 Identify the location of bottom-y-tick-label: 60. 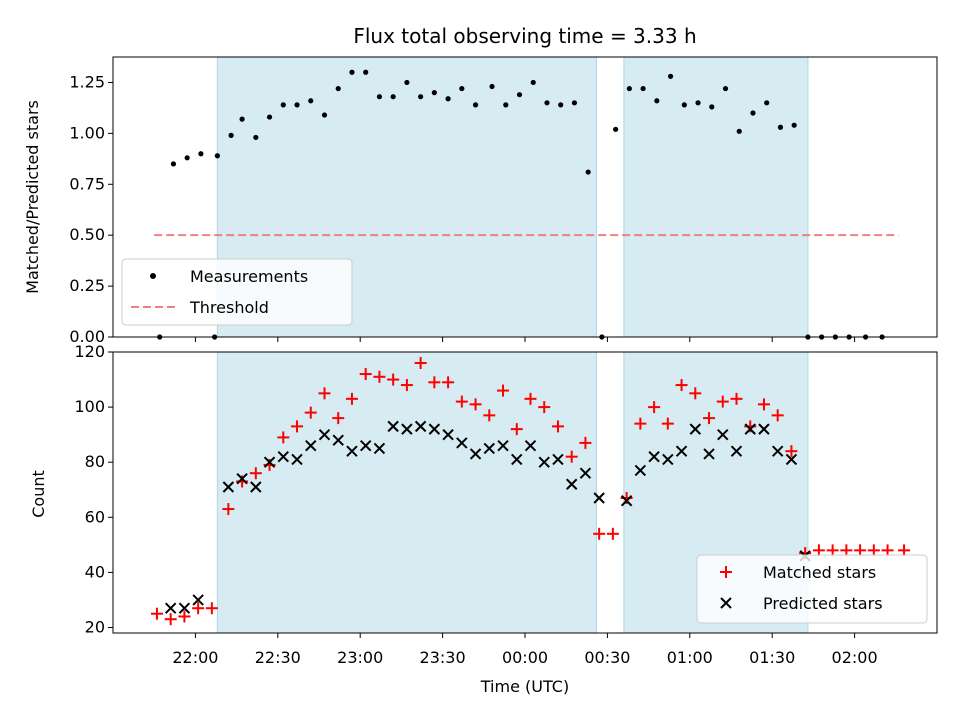
(95, 516).